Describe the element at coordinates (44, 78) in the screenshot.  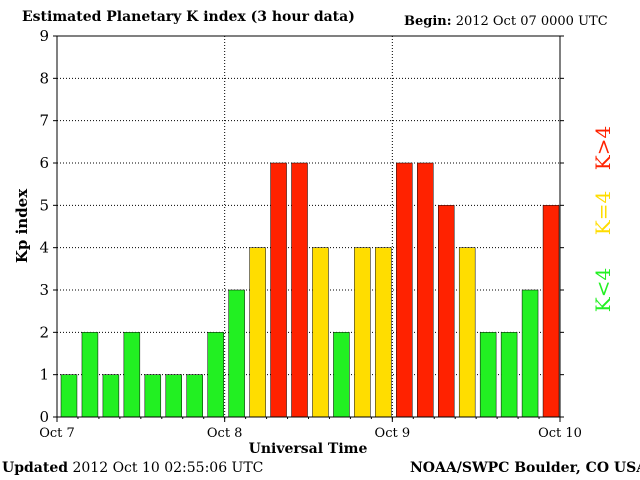
I see `y-tick-label: 8` at that location.